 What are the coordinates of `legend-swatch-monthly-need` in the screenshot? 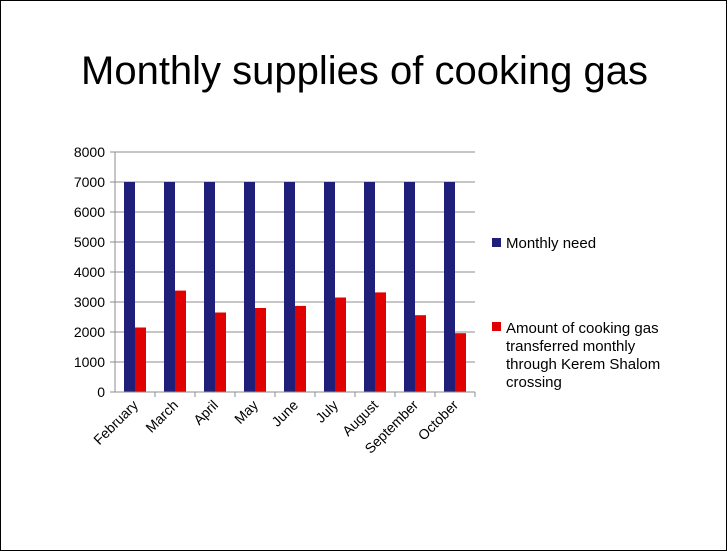 It's located at (496, 242).